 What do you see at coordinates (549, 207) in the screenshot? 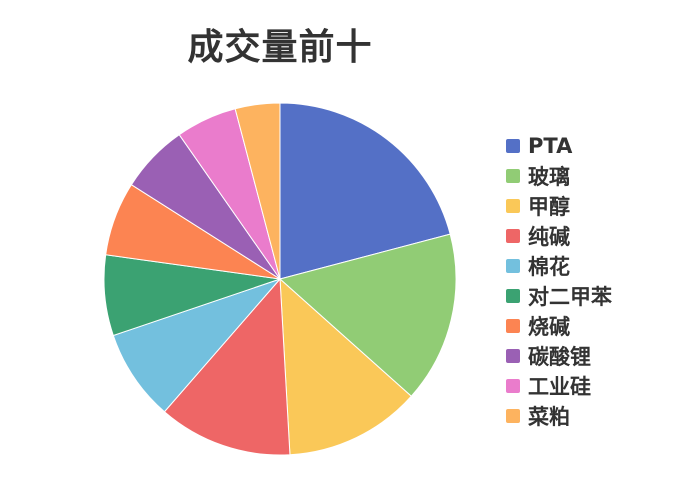
I see `legend-label: 甲醇` at bounding box center [549, 207].